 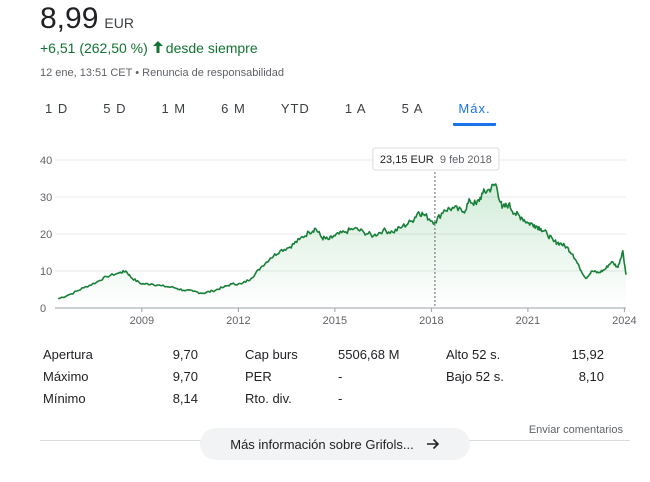 What do you see at coordinates (295, 108) in the screenshot?
I see `tab-ytd: YTD` at bounding box center [295, 108].